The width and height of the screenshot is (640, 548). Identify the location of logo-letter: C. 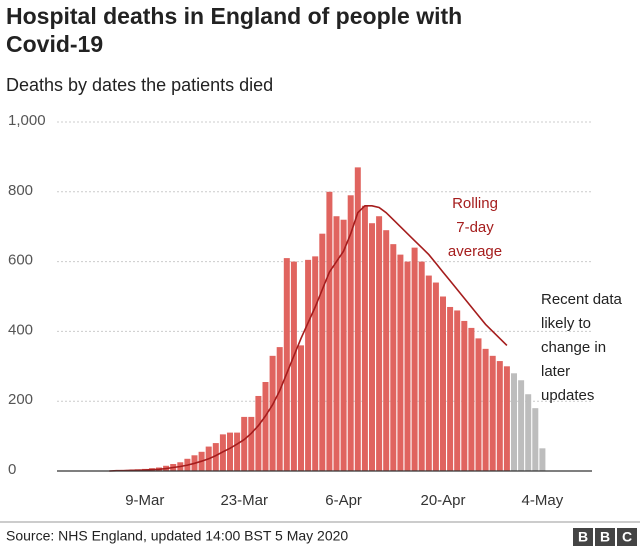
(627, 537).